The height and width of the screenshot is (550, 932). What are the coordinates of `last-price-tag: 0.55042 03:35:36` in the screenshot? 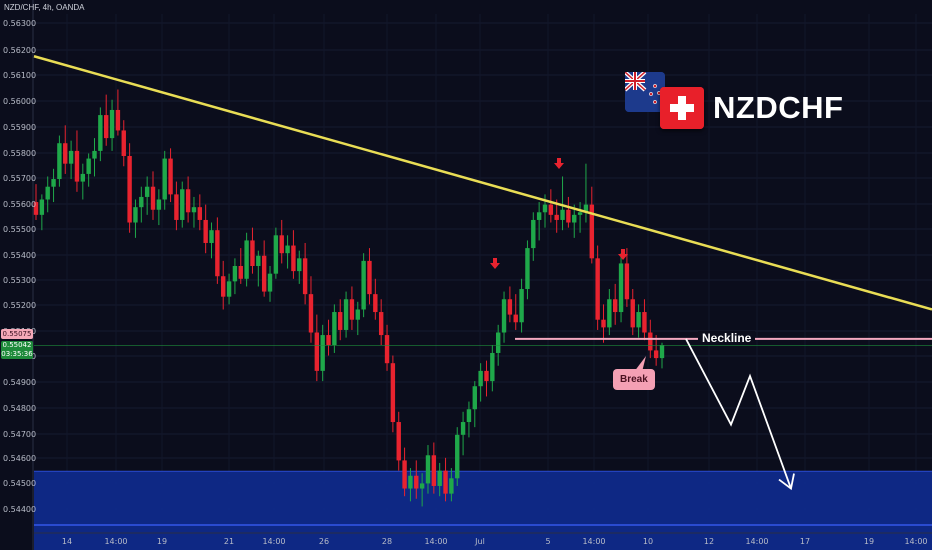 It's located at (17, 350).